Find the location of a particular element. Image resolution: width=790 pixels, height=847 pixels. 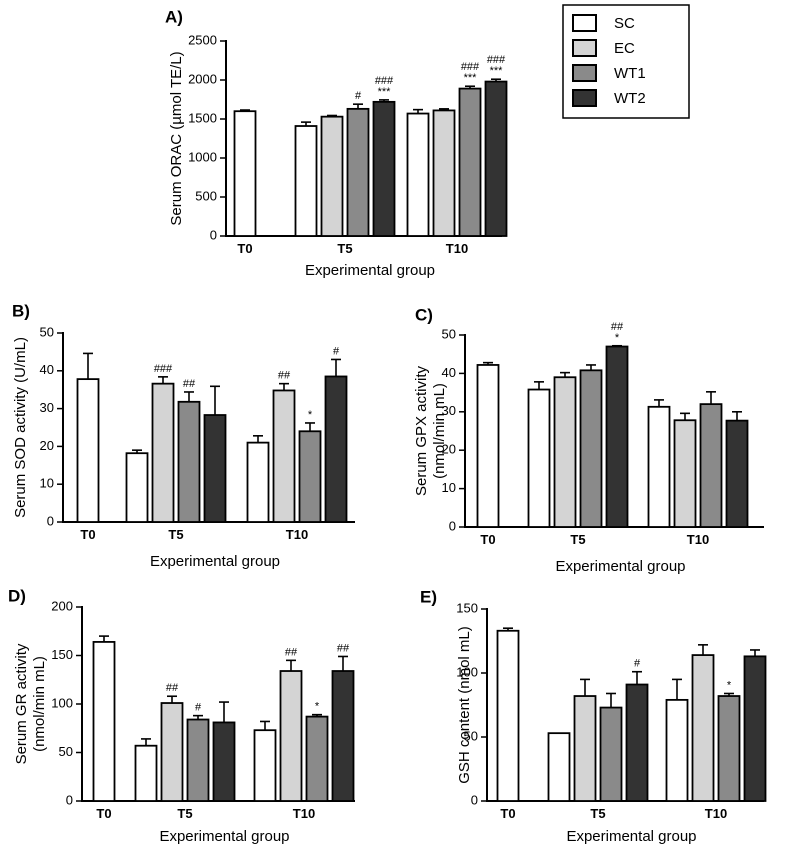

y-tick-label: 10 is located at coordinates (47, 483).